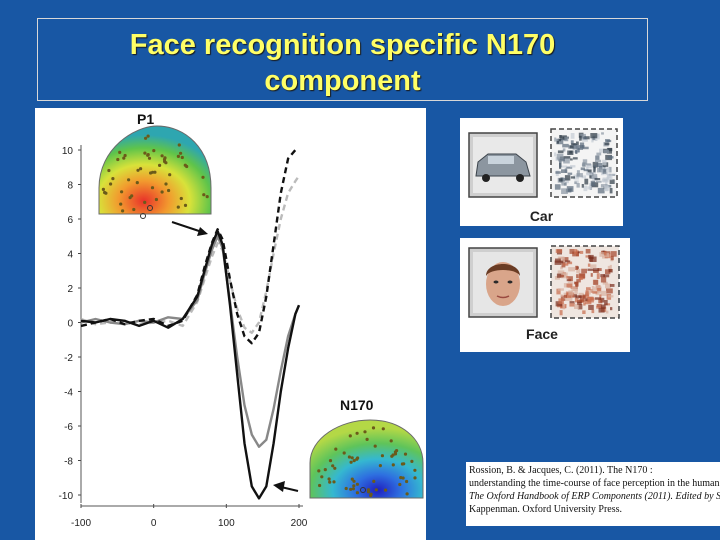 Image resolution: width=720 pixels, height=540 pixels. What do you see at coordinates (81, 523) in the screenshot?
I see `x-tick-label: -100` at bounding box center [81, 523].